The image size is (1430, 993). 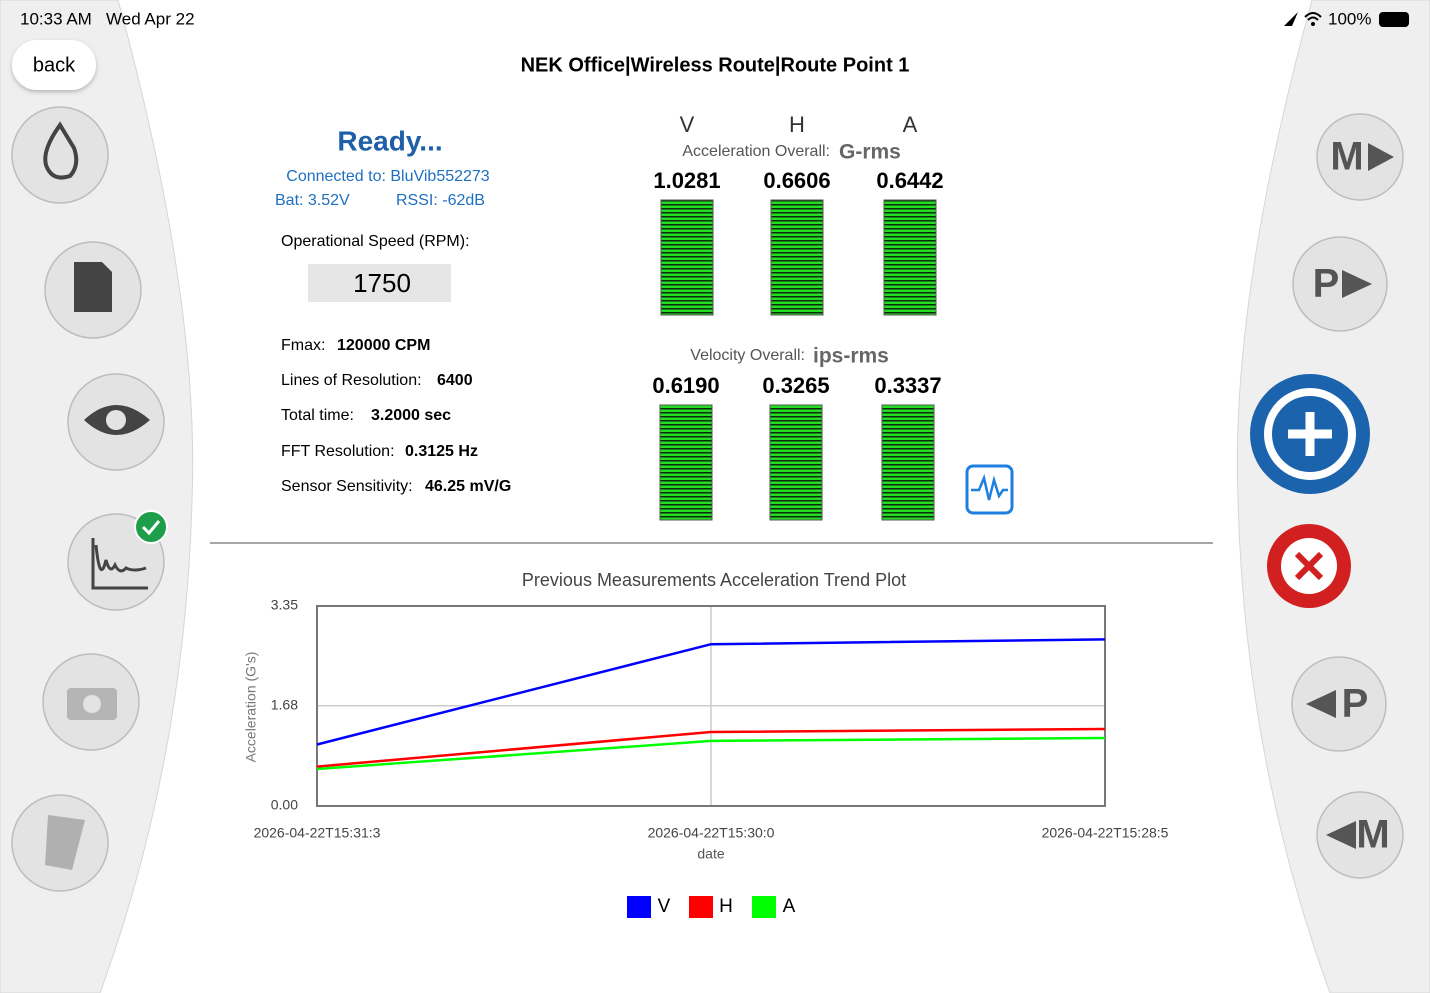 What do you see at coordinates (411, 415) in the screenshot?
I see `setting-value: 3.2000 sec` at bounding box center [411, 415].